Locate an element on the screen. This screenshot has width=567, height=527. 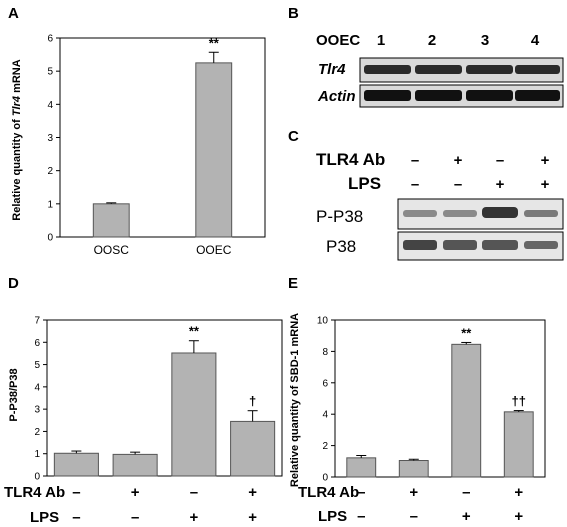
panel-b-row-tlr4: Tlr4 is located at coordinates (332, 69).